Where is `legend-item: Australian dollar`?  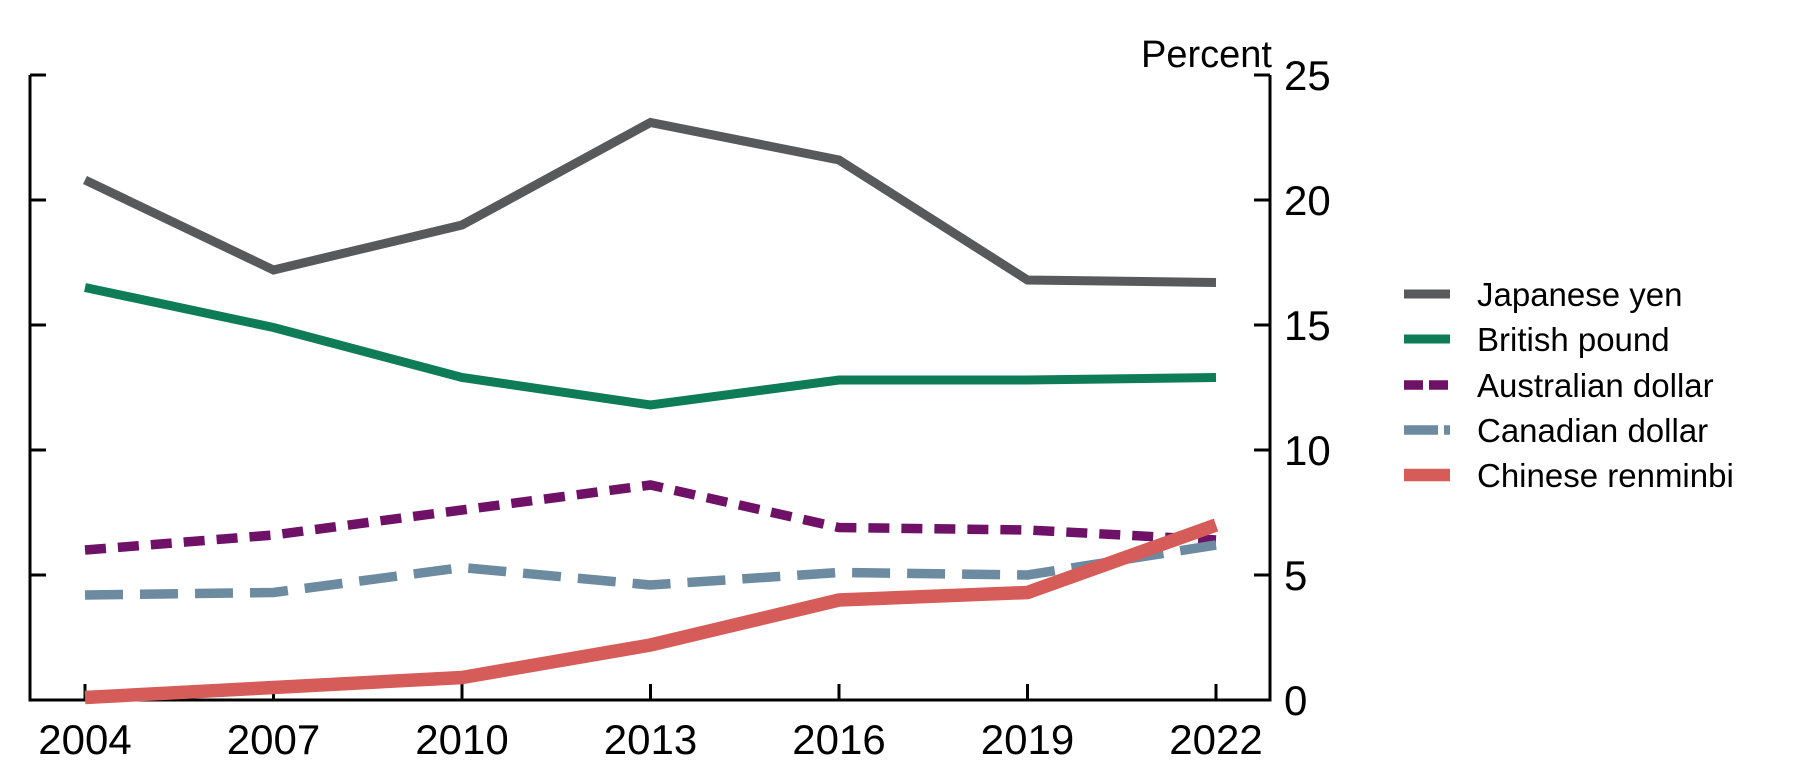
legend-item: Australian dollar is located at coordinates (1559, 385).